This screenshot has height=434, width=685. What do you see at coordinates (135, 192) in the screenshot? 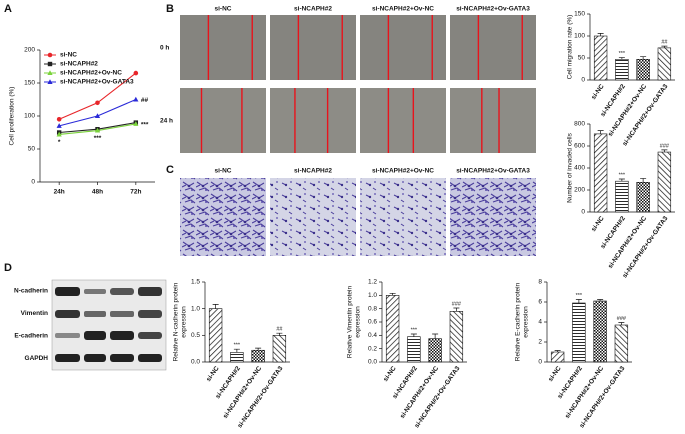
I see `x-tick-label: 72h` at bounding box center [135, 192].